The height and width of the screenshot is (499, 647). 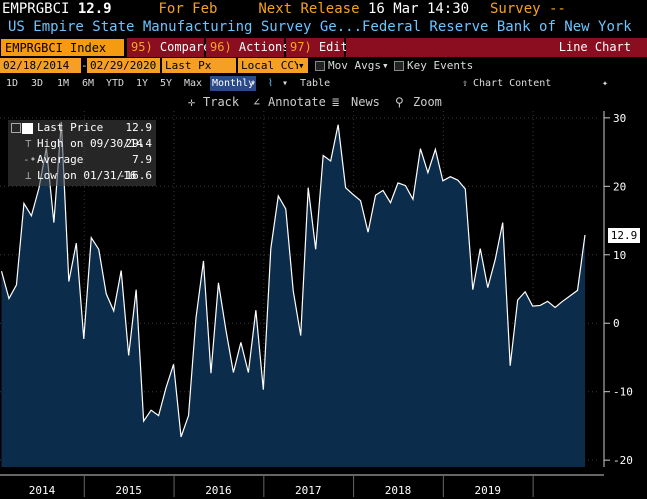 What do you see at coordinates (188, 9) in the screenshot?
I see `for-period-label: For Feb` at bounding box center [188, 9].